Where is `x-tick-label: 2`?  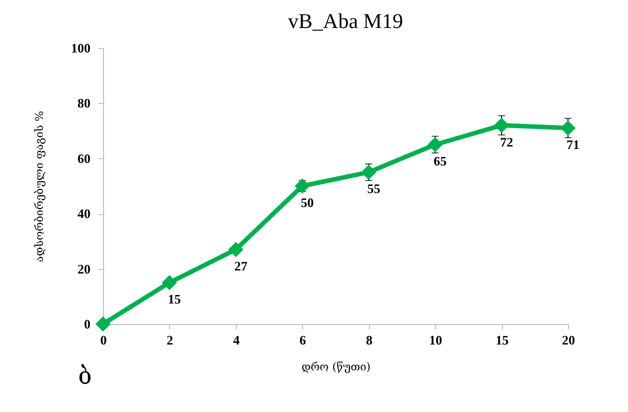
x-tick-label: 2 is located at coordinates (170, 340).